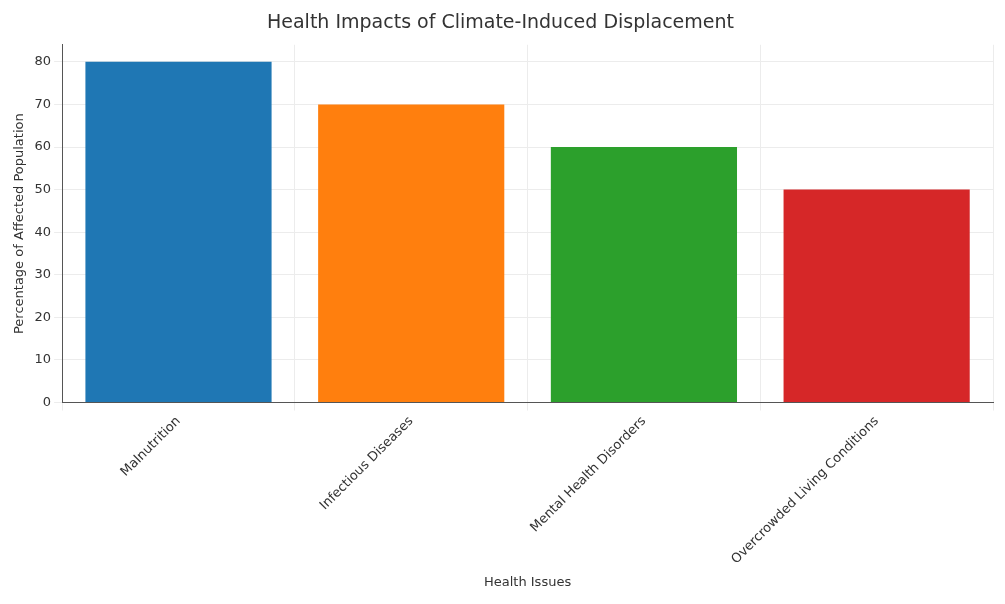  What do you see at coordinates (500, 21) in the screenshot?
I see `chart-title: Health Impacts of Climate-Induced Displacement` at bounding box center [500, 21].